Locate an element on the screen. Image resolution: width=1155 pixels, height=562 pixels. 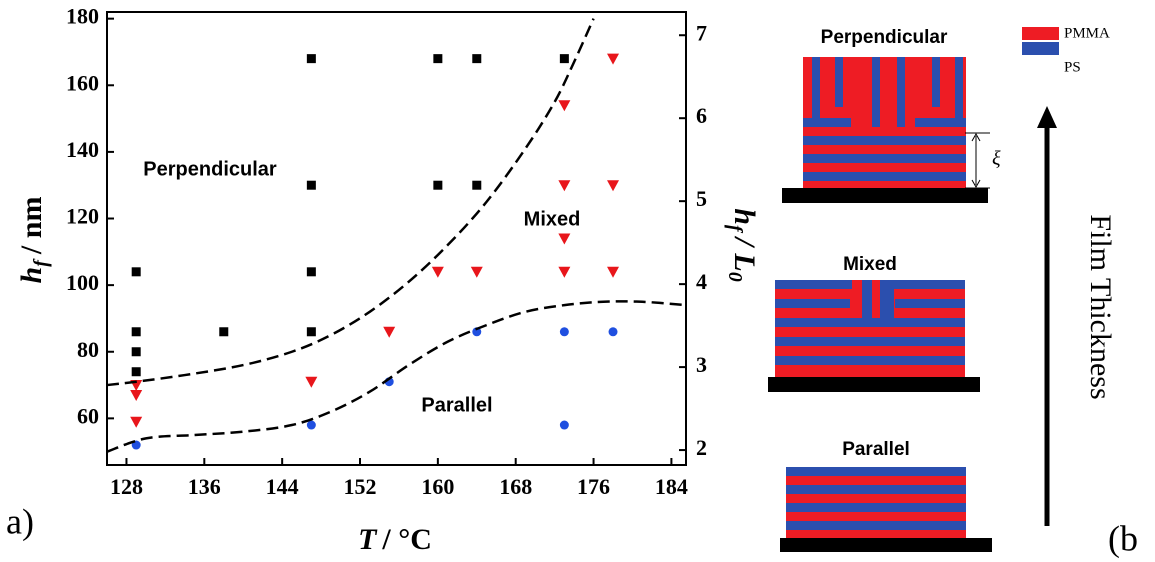
y2-tick-label: 2 is located at coordinates (701, 447).